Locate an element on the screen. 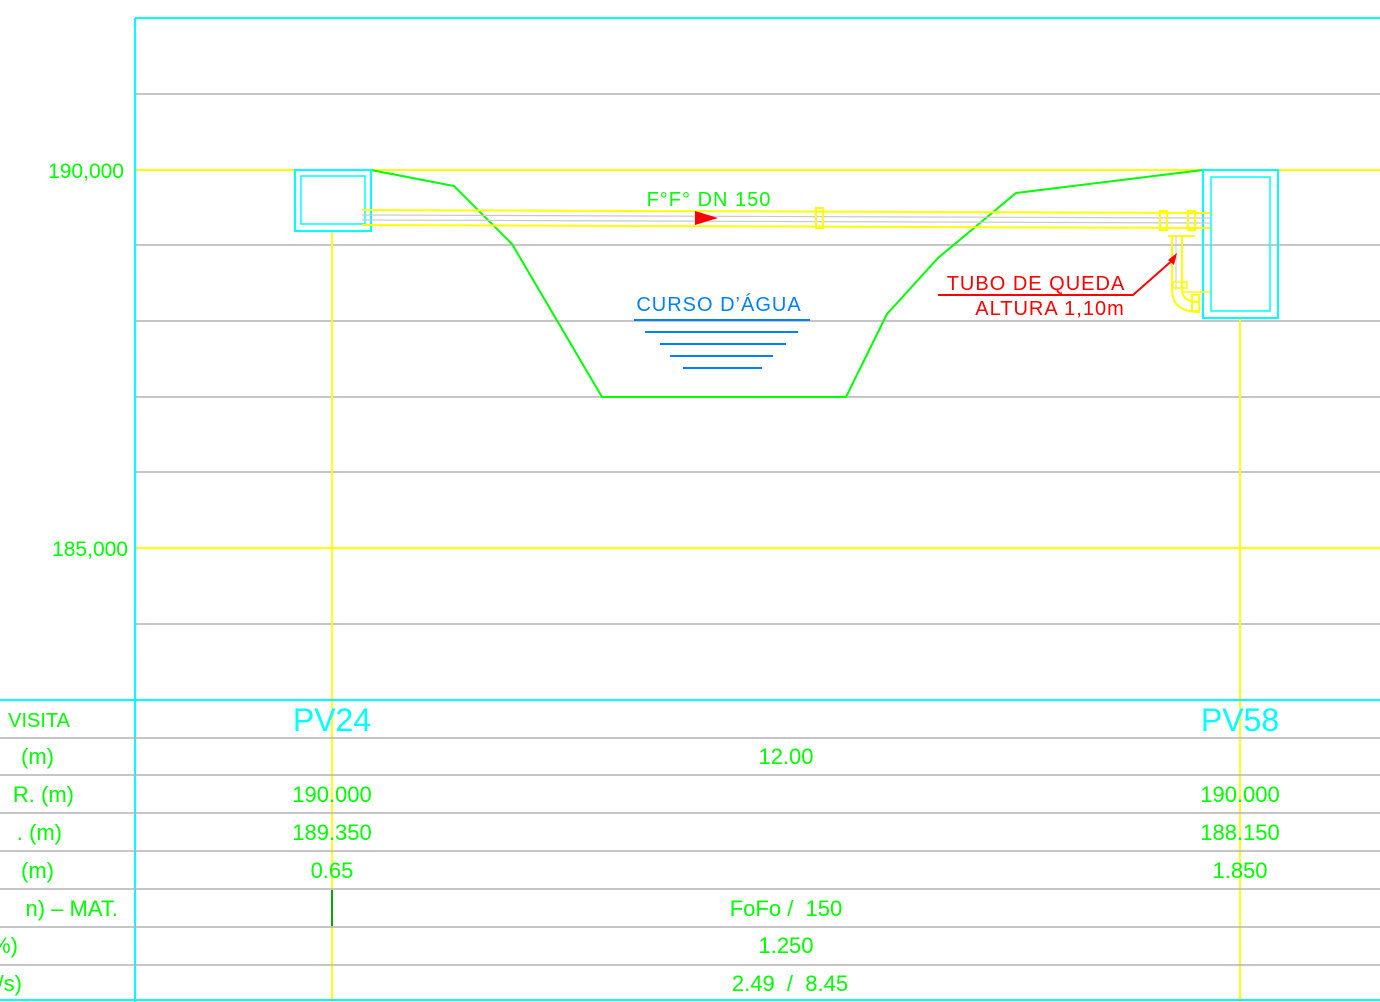 This screenshot has height=1002, width=1380. elevation-label-lower: 185,000 is located at coordinates (90, 549).